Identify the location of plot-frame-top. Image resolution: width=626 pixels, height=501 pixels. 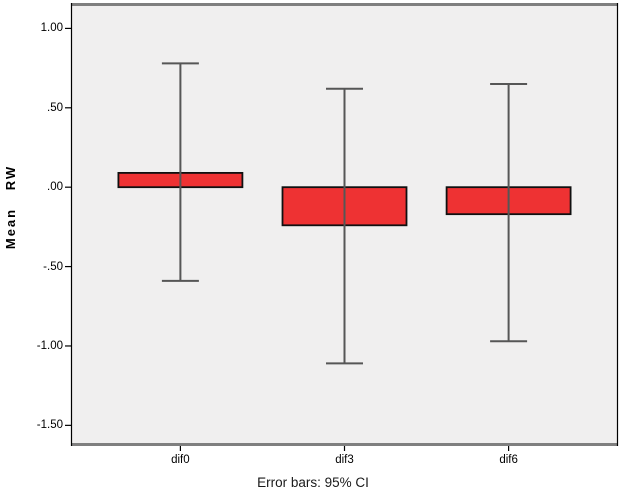
(344, 4).